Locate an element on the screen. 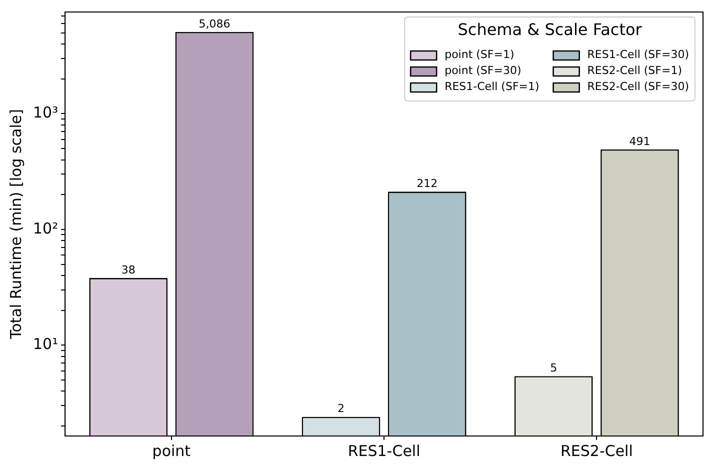 The width and height of the screenshot is (704, 464). legend-label: RES2-Cell (SF=1) is located at coordinates (634, 70).